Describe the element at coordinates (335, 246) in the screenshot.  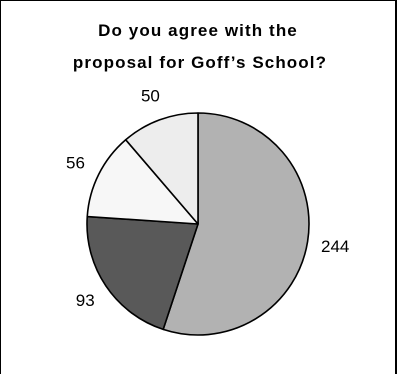
I see `pie-data-label-244: 244` at that location.